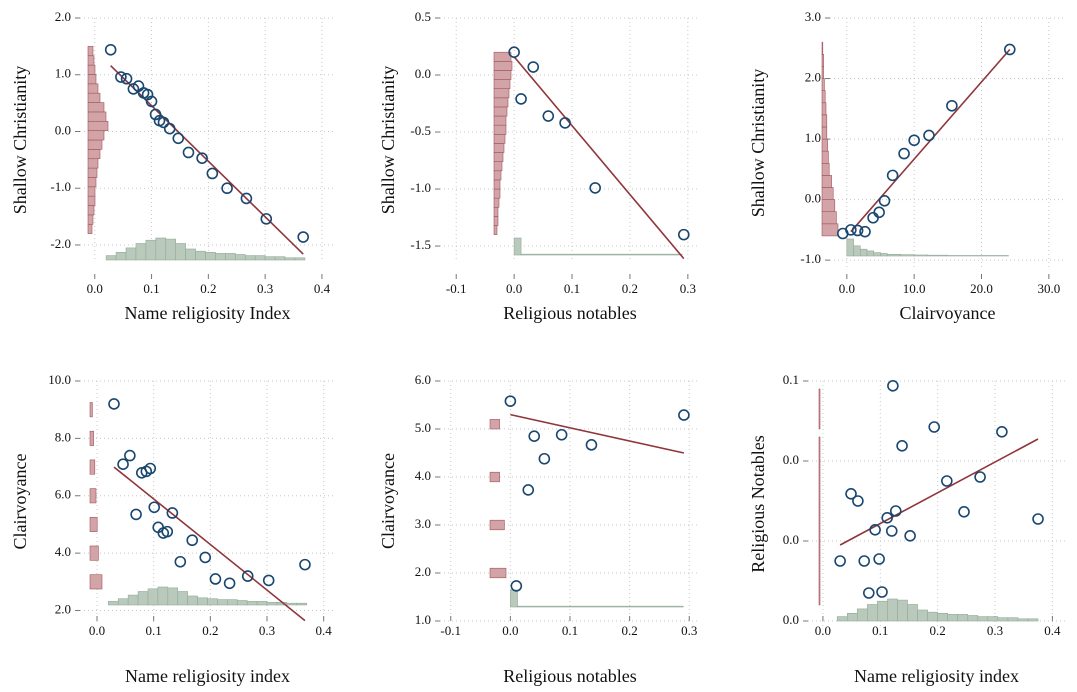 This screenshot has width=1077, height=692. What do you see at coordinates (154, 630) in the screenshot?
I see `x-tick-label: 0.1` at bounding box center [154, 630].